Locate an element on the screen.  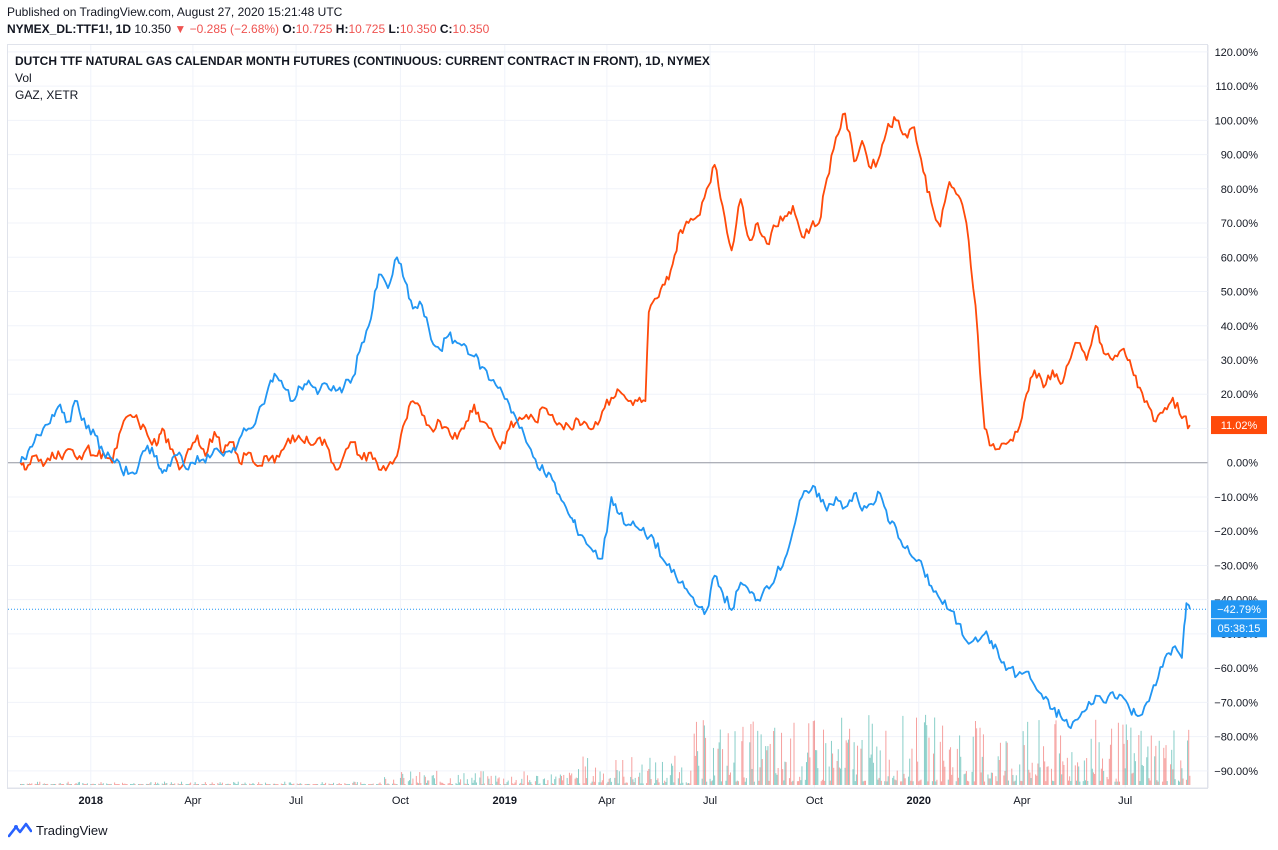
ttf-last-value-badge is located at coordinates (1239, 425).